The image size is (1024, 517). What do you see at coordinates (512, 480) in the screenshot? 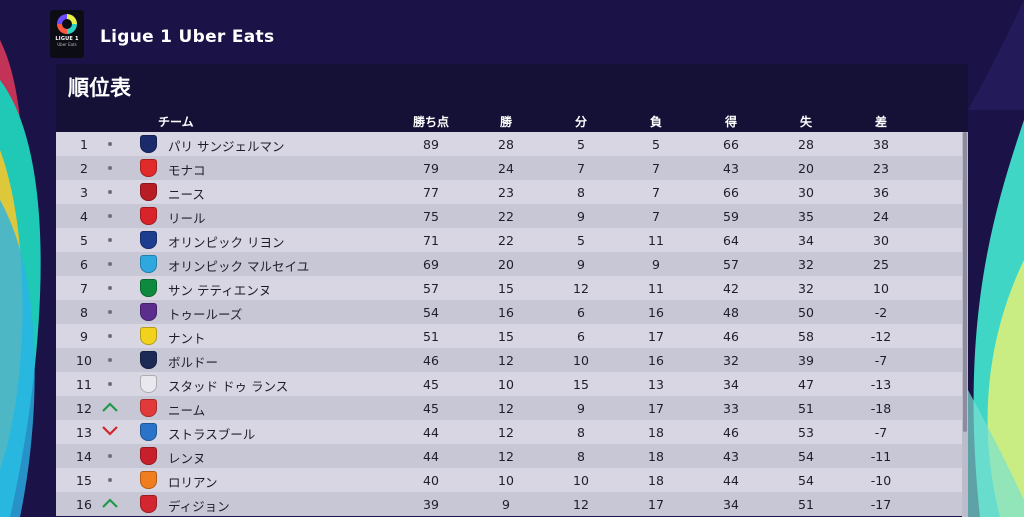
I see `table-row: 15 ロリアン 40 10 10 18 44 54 -10` at bounding box center [512, 480].